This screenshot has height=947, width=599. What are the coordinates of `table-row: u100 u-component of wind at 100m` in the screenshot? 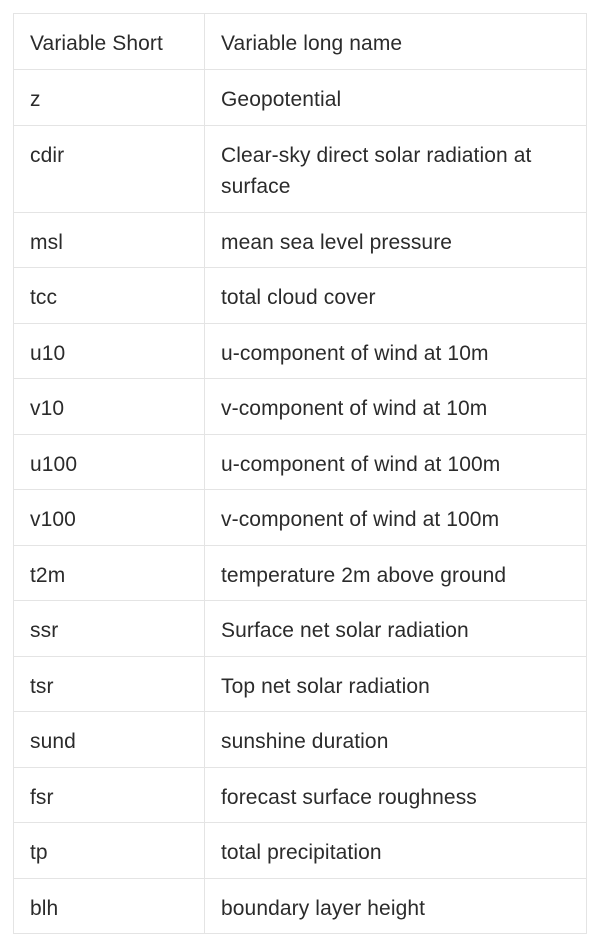 It's located at (300, 461).